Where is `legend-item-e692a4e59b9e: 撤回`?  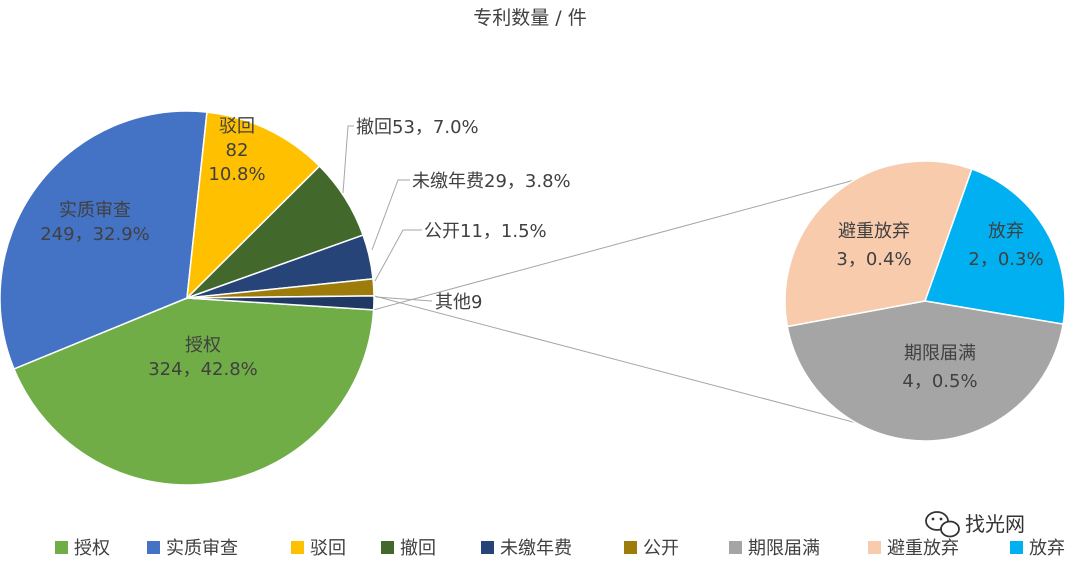
legend-item-e692a4e59b9e: 撤回 is located at coordinates (408, 548).